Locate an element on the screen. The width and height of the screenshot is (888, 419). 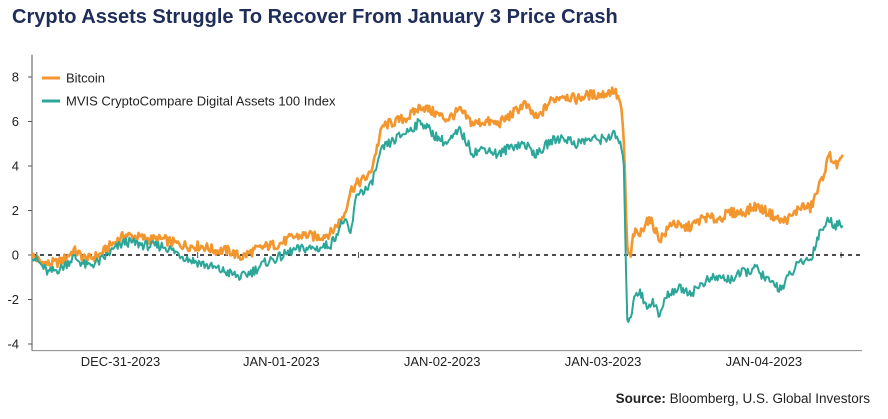
x-tick-label: JAN-03-2023 is located at coordinates (603, 361).